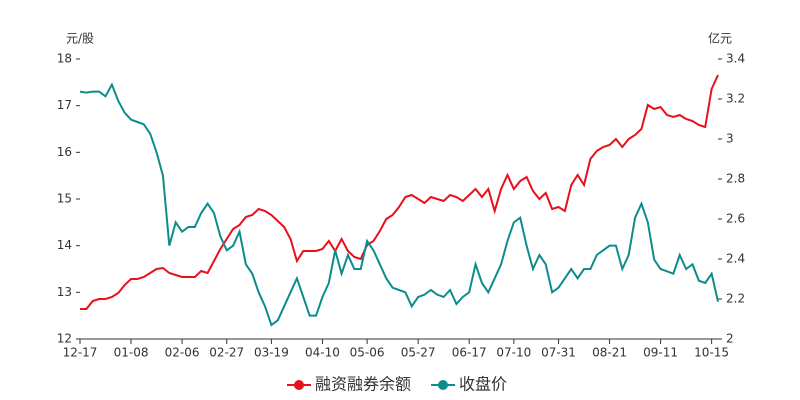 The width and height of the screenshot is (800, 400). What do you see at coordinates (469, 353) in the screenshot?
I see `x-tick-label: 06-17` at bounding box center [469, 353].